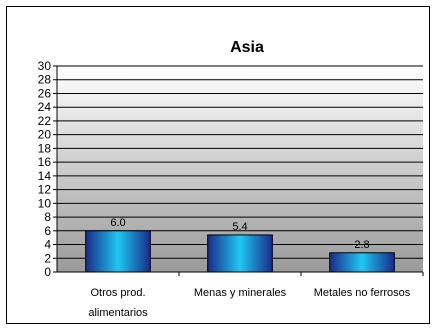 This screenshot has width=438, height=332. Describe the element at coordinates (362, 293) in the screenshot. I see `x-tick-label: Metales no ferrosos` at that location.